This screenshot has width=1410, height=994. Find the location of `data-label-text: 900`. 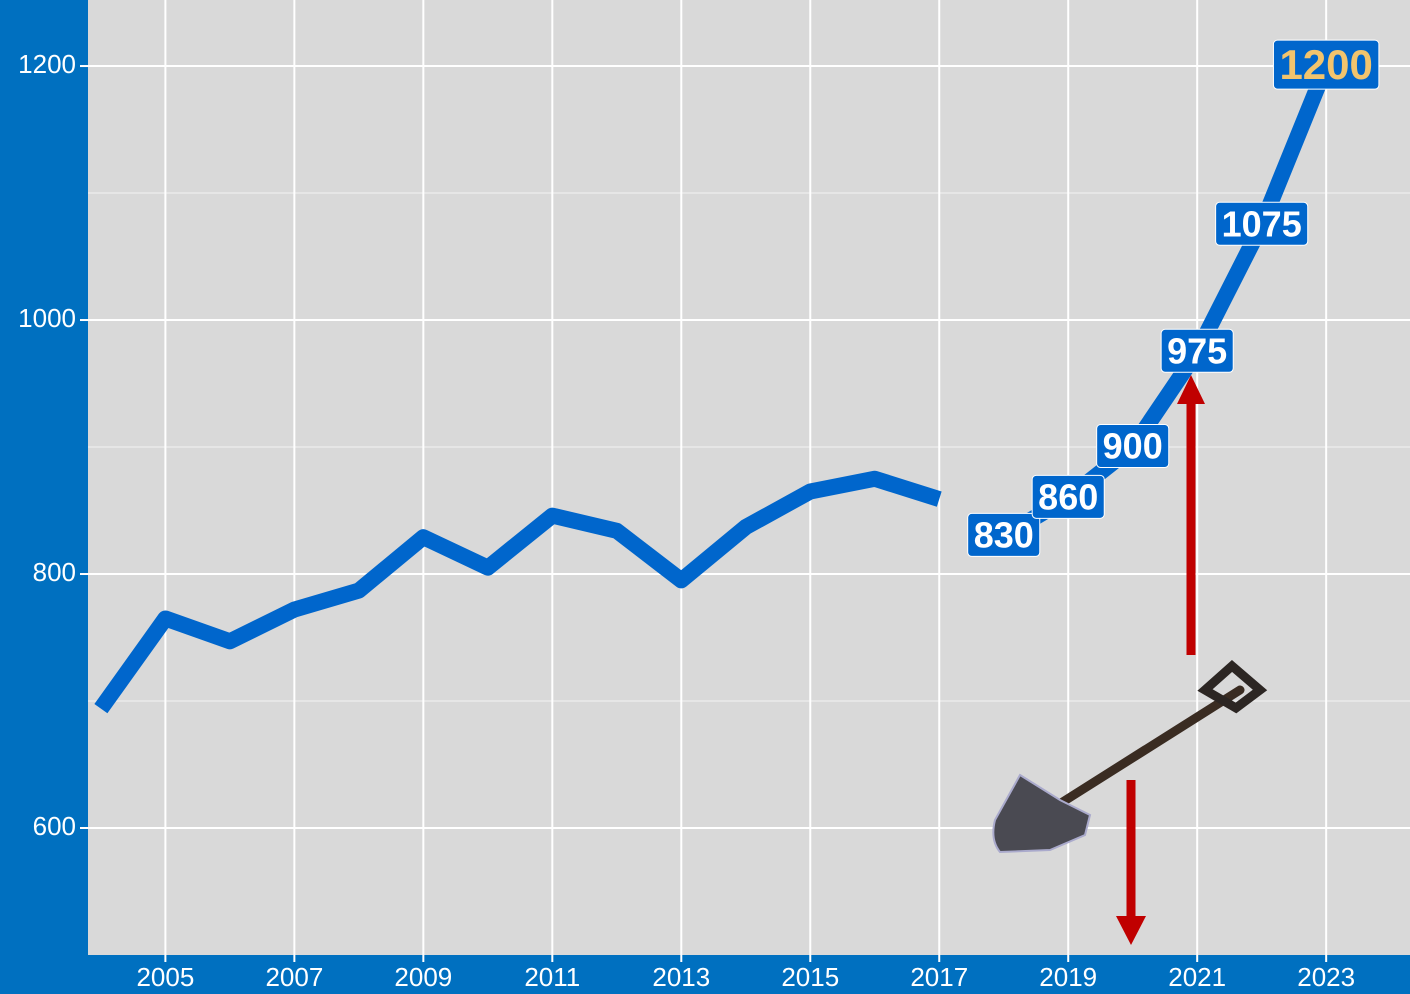

data-label-text: 900 is located at coordinates (1133, 446).